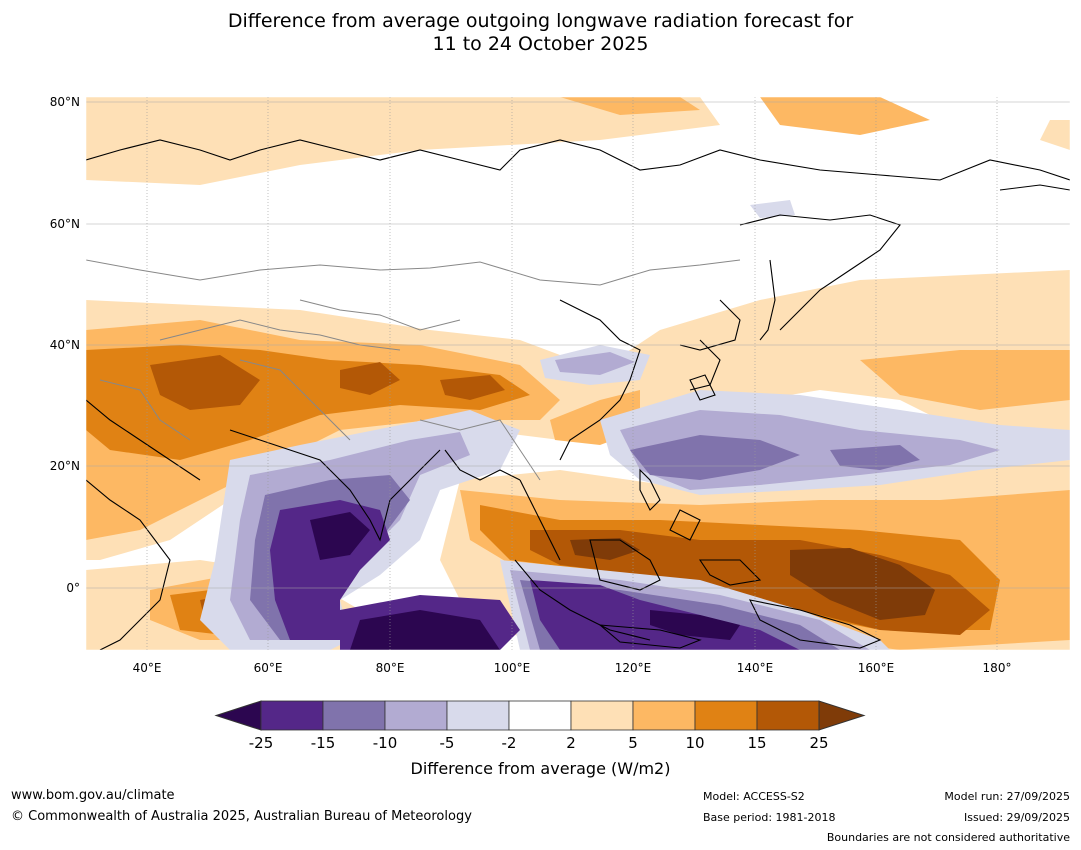 The image size is (1081, 850). What do you see at coordinates (147, 668) in the screenshot?
I see `lon-label-40e: 40°E` at bounding box center [147, 668].